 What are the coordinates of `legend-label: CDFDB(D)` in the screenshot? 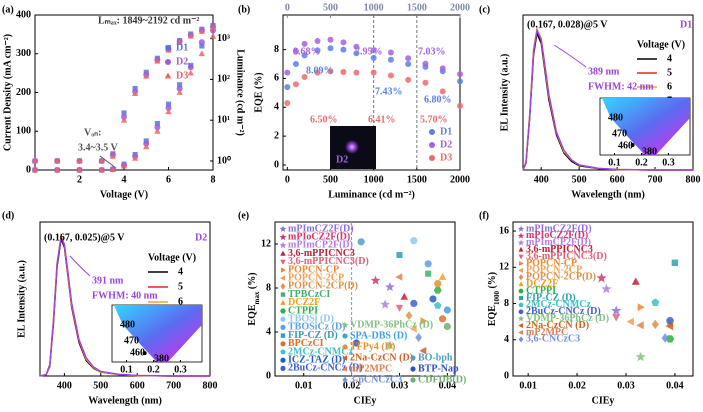 It's located at (442, 379).